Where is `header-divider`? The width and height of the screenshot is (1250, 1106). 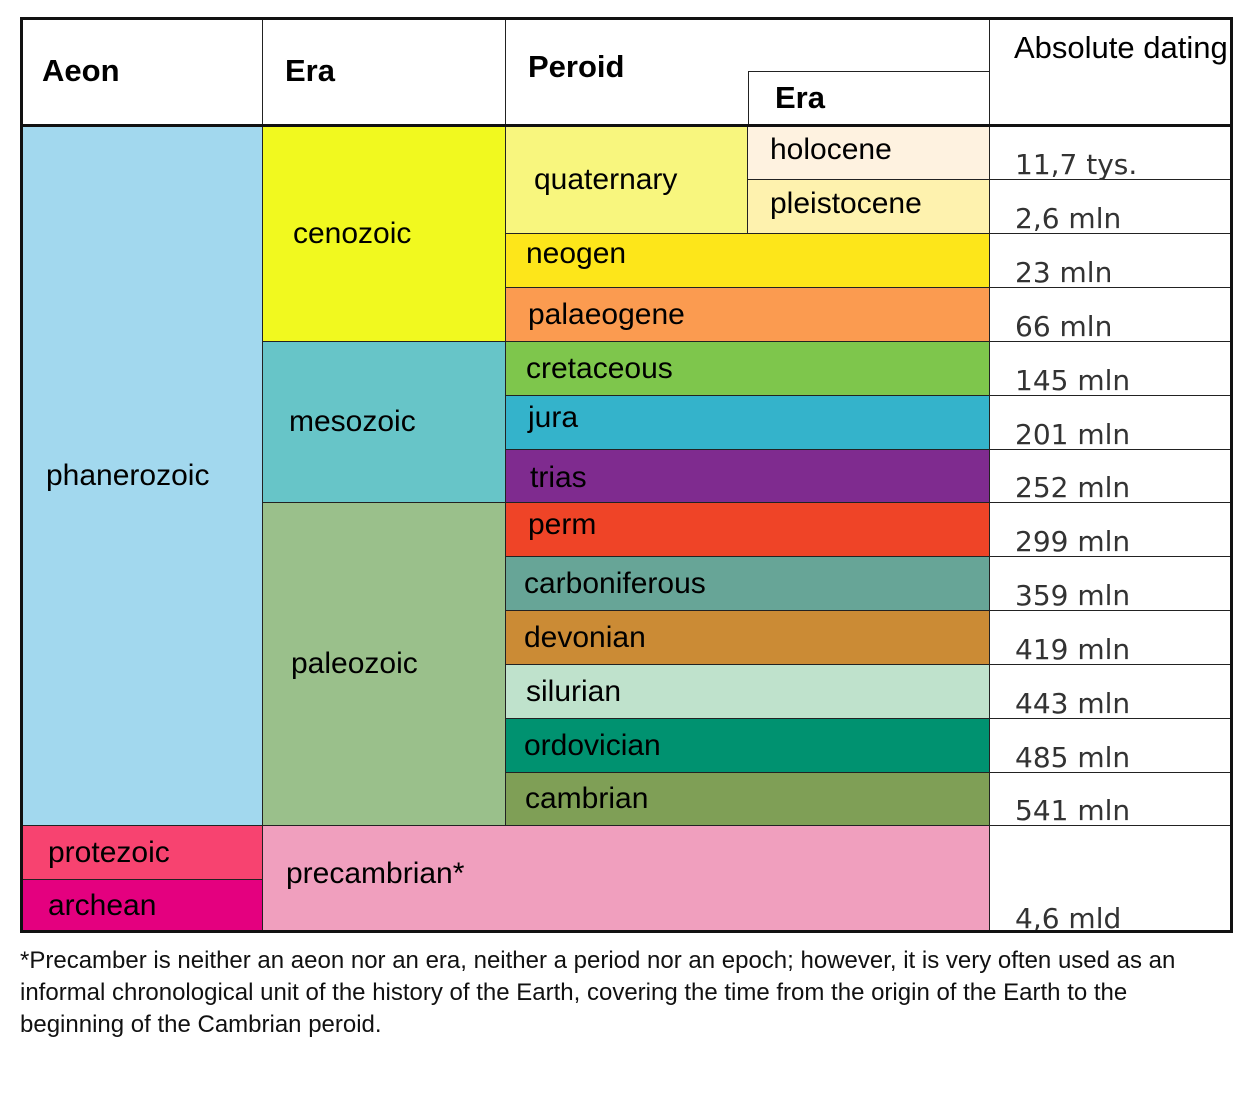
header-divider is located at coordinates (626, 125).